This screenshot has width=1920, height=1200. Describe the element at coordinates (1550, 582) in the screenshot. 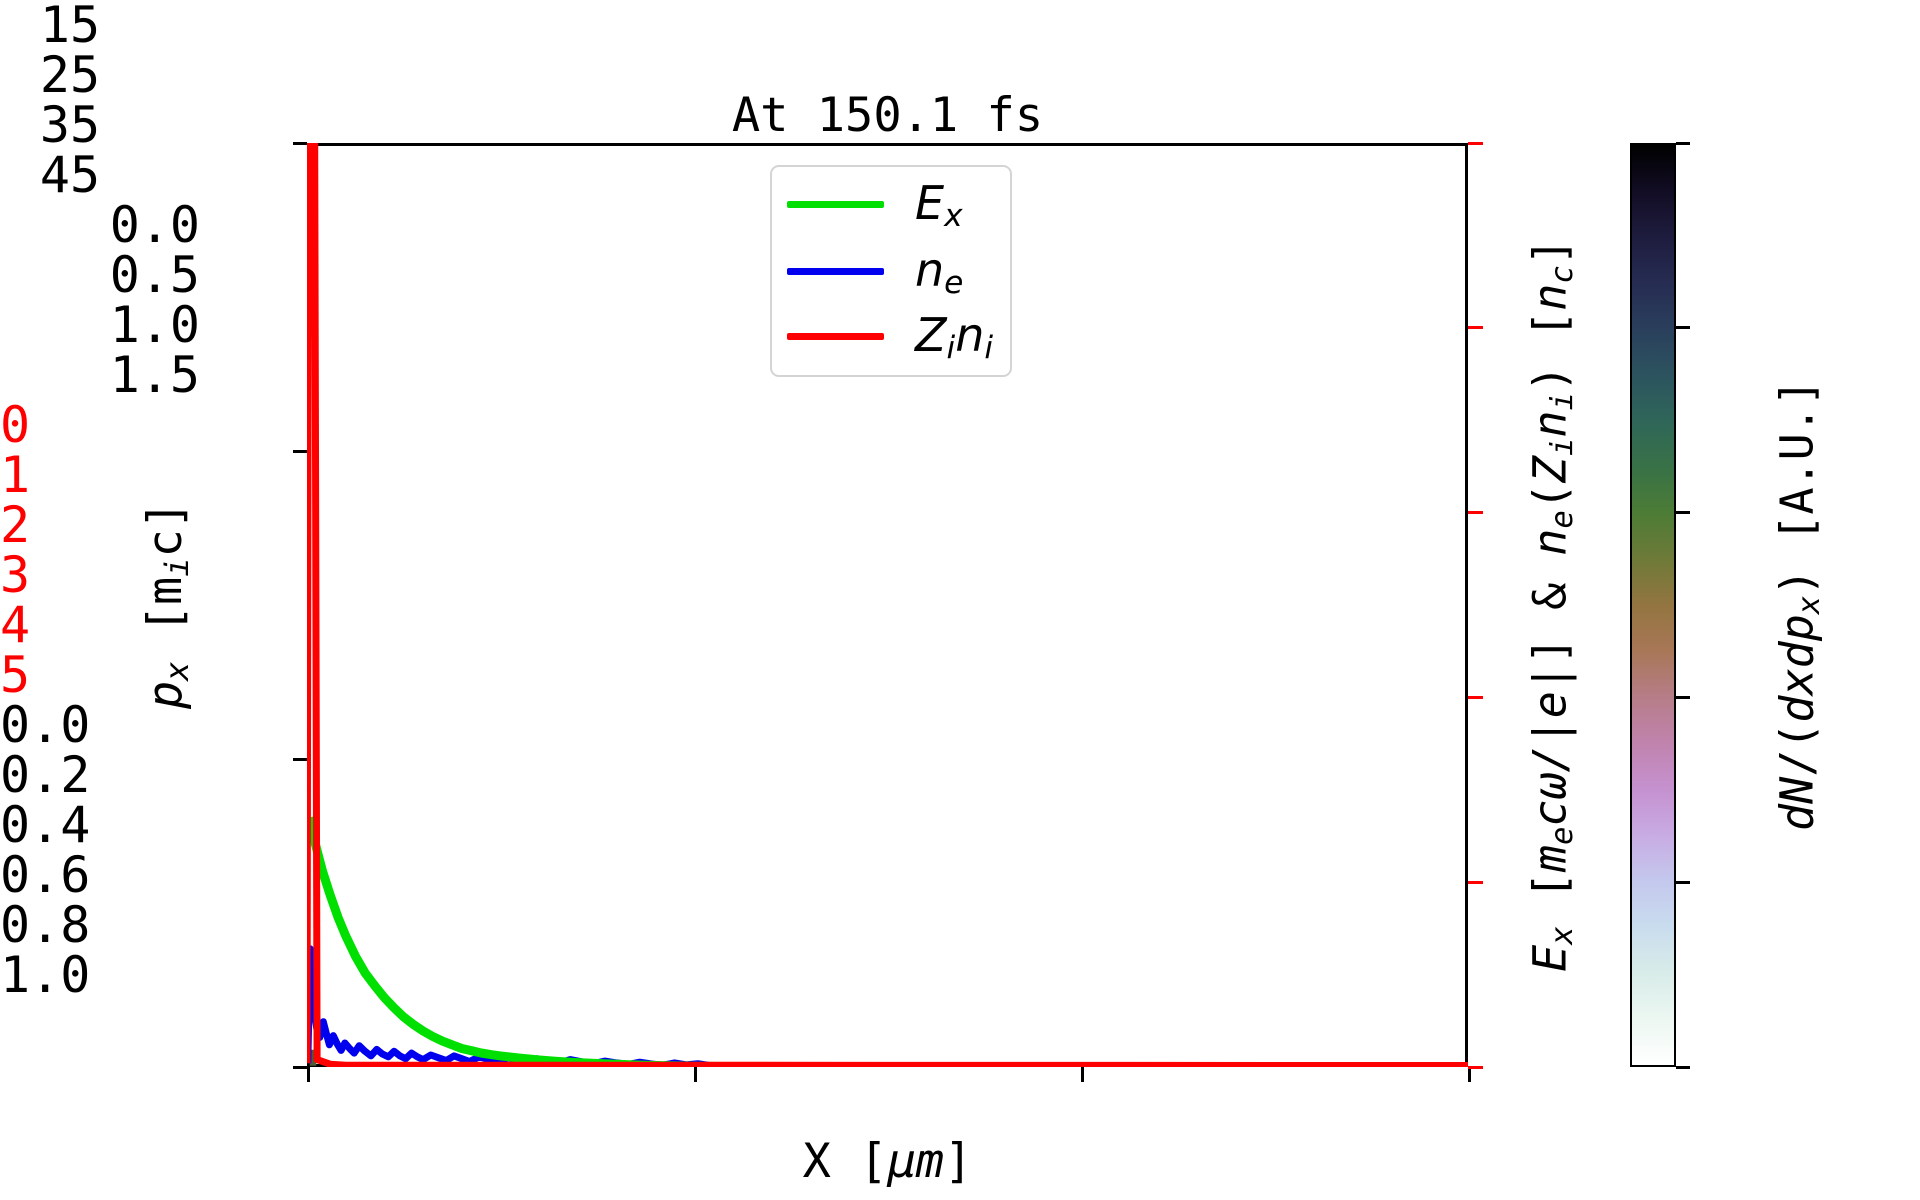

I see `label-seg: &` at that location.